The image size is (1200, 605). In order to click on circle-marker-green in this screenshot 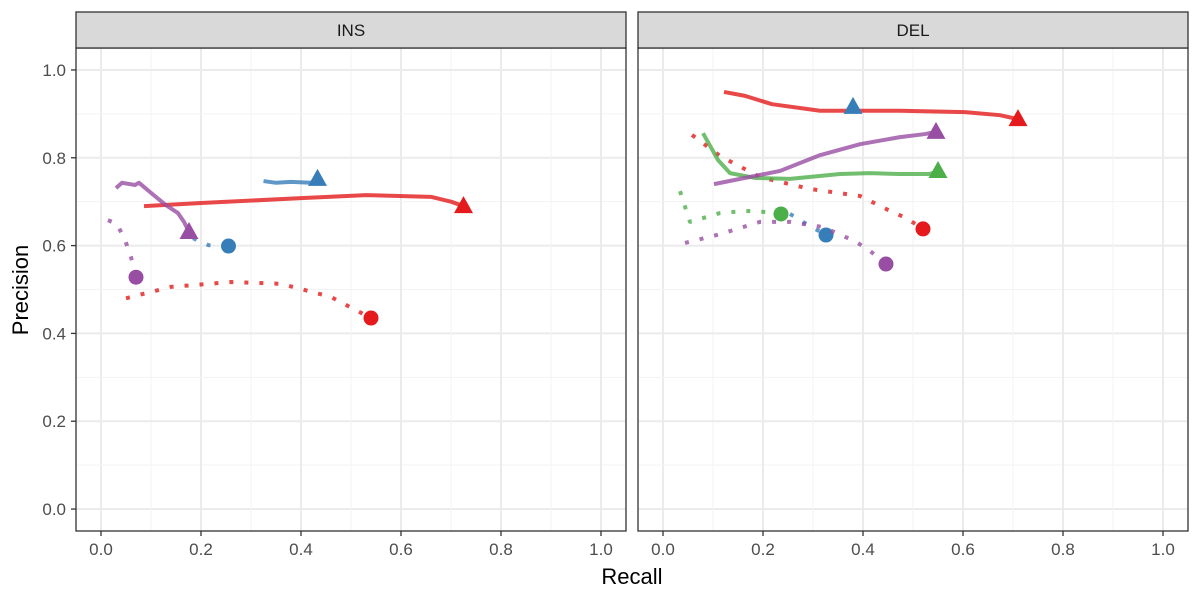, I will do `click(781, 214)`.